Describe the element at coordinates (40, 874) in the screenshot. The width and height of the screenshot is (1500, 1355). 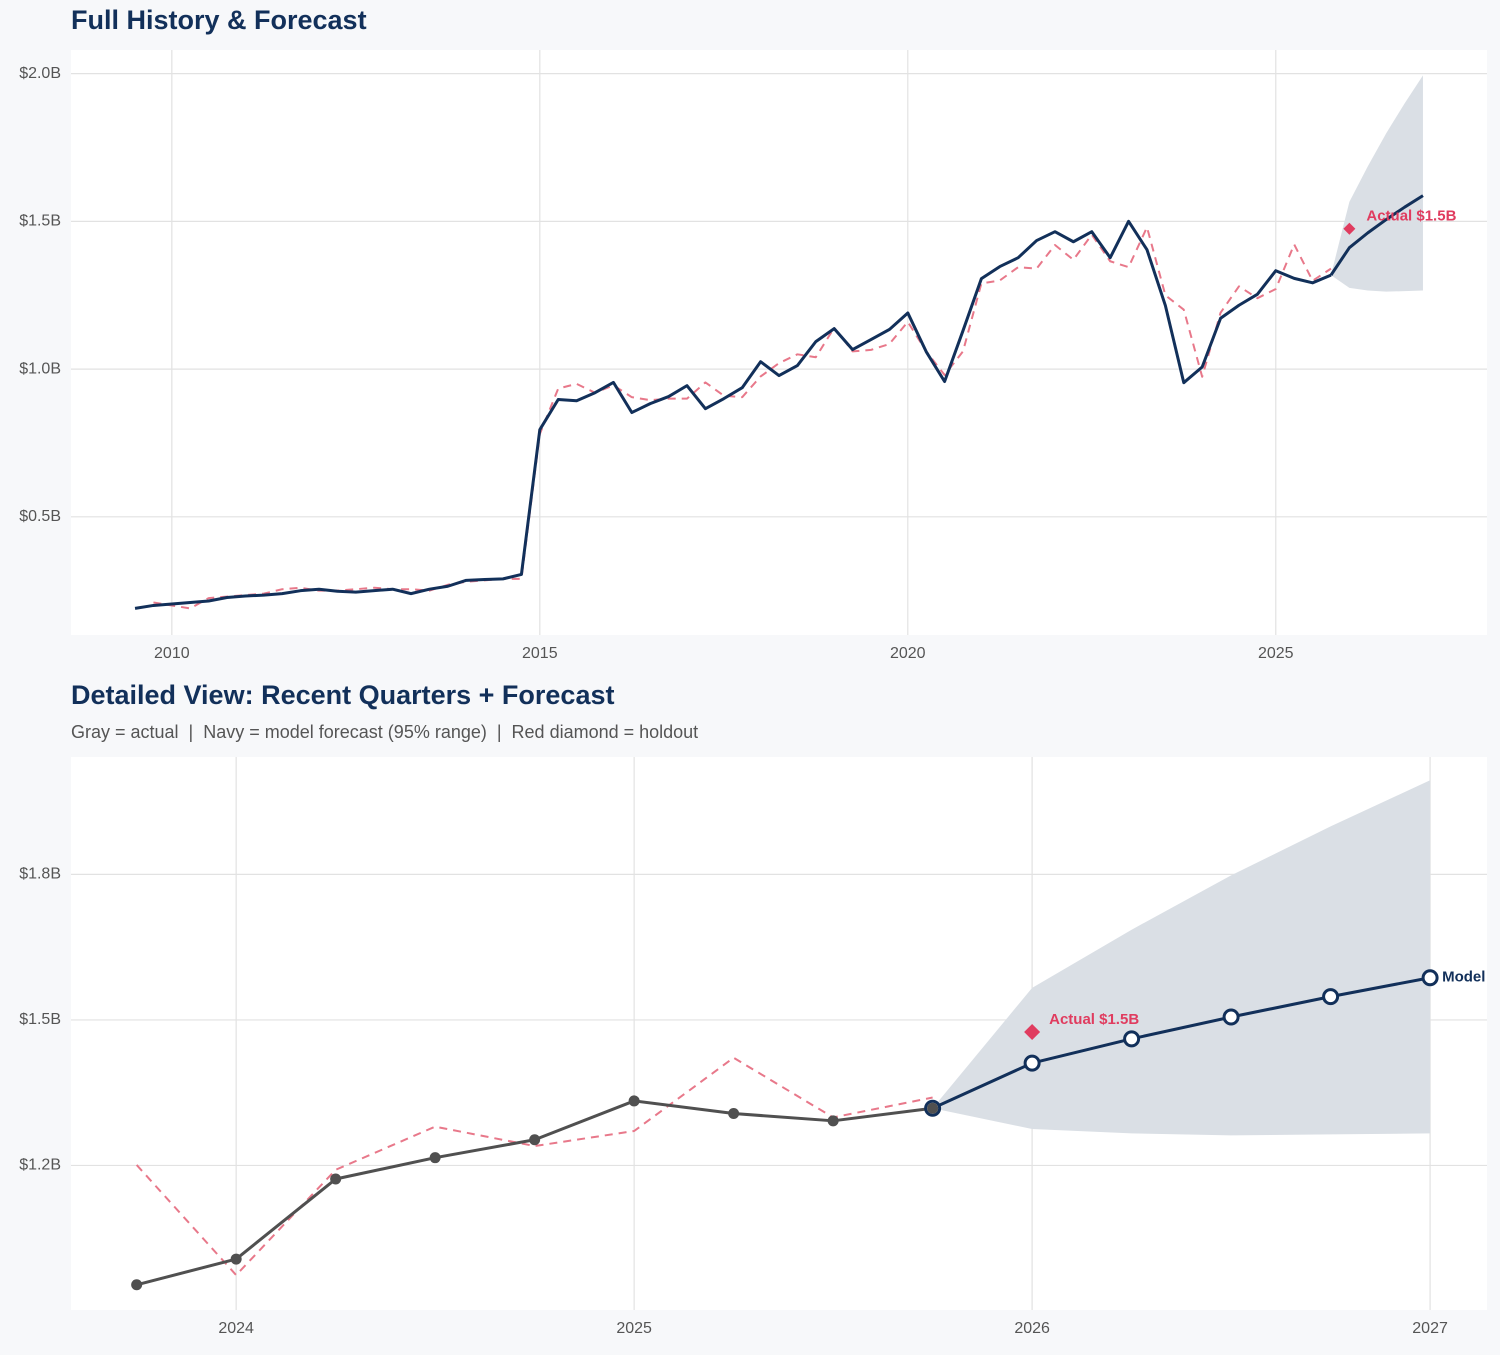
I see `y-tick-label: $1.8B` at that location.